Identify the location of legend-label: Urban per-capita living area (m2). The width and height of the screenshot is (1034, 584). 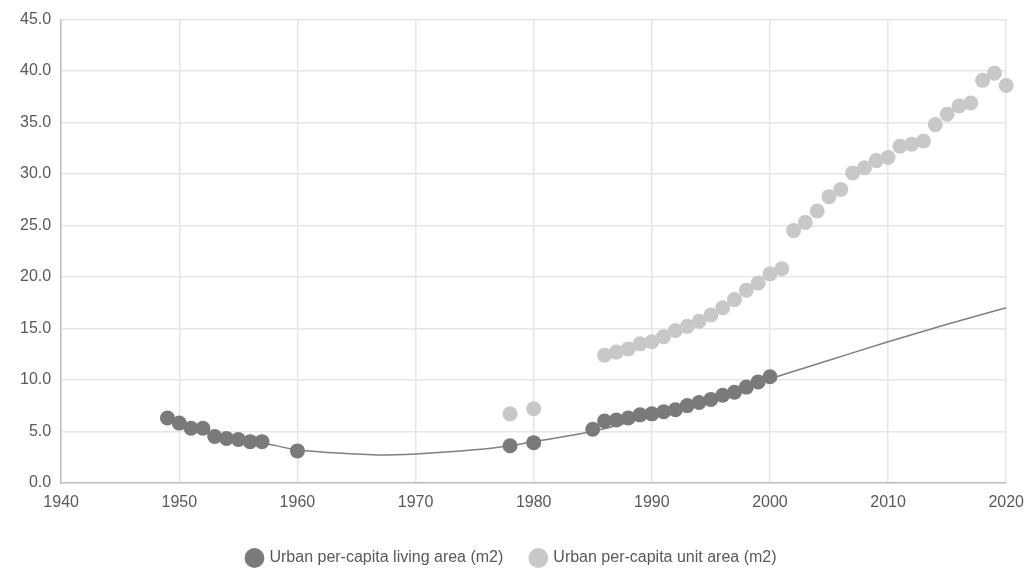
(386, 557).